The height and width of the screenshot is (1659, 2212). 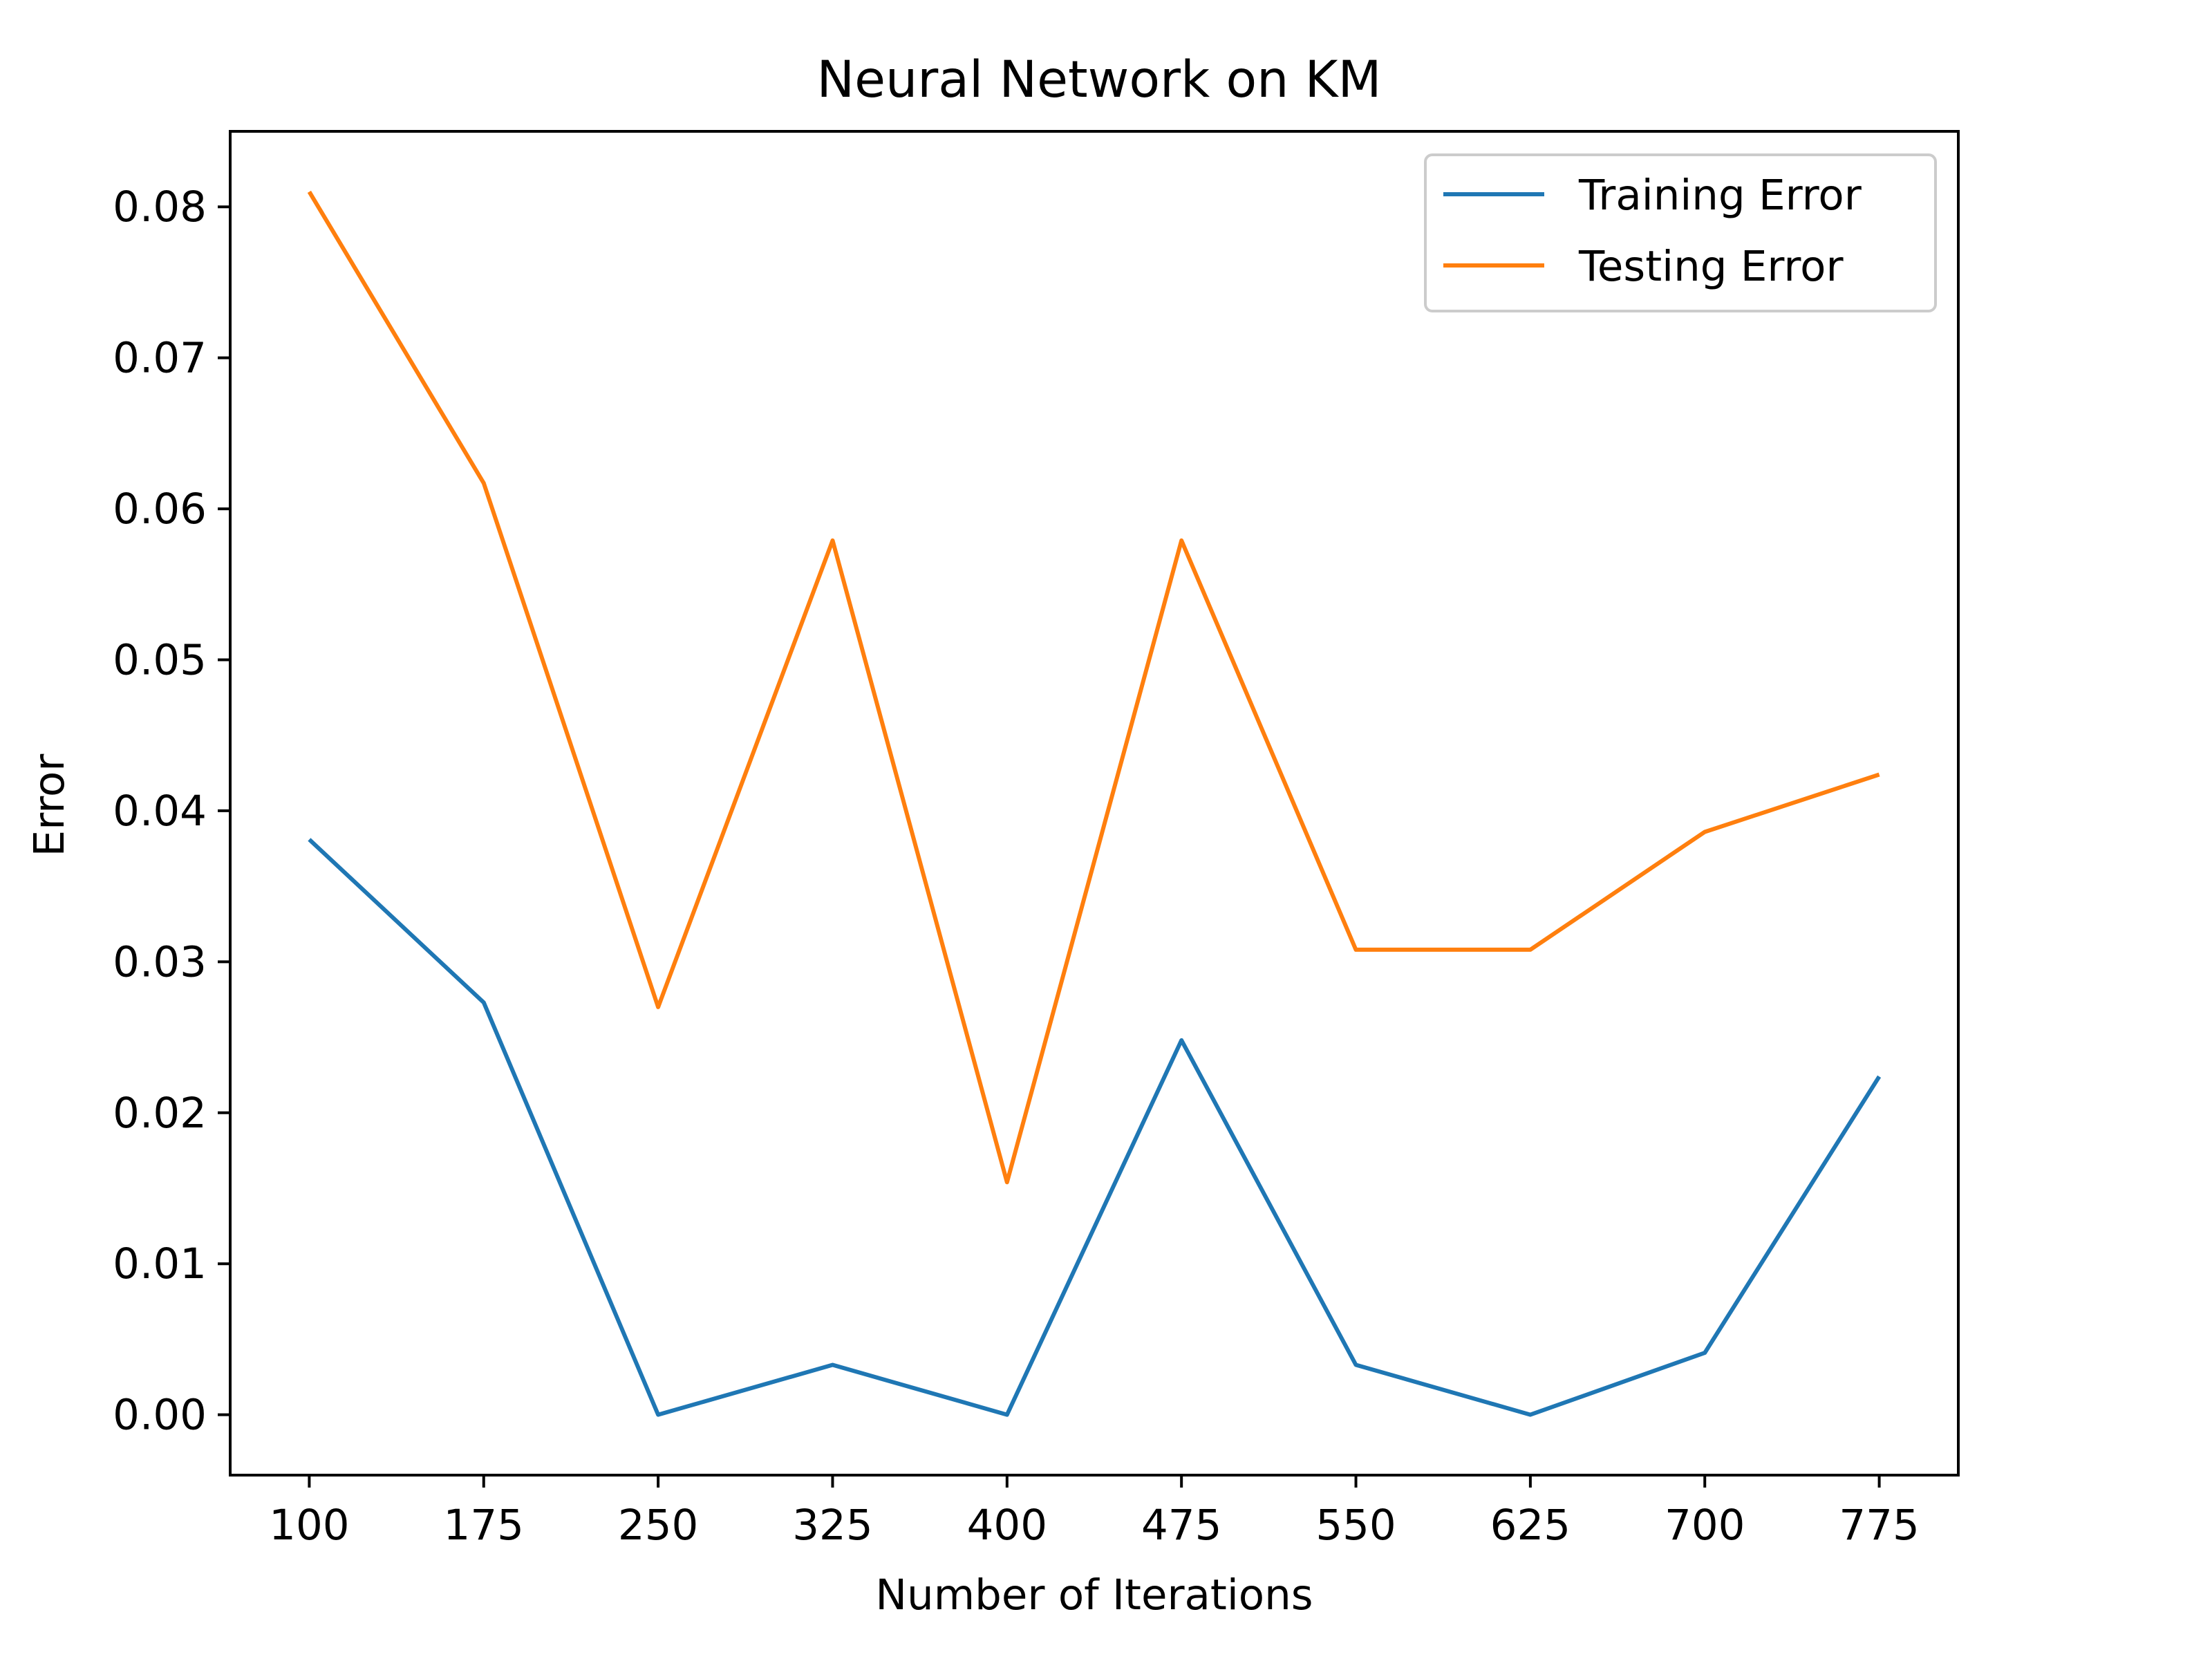 I want to click on legend-box, so click(x=1680, y=232).